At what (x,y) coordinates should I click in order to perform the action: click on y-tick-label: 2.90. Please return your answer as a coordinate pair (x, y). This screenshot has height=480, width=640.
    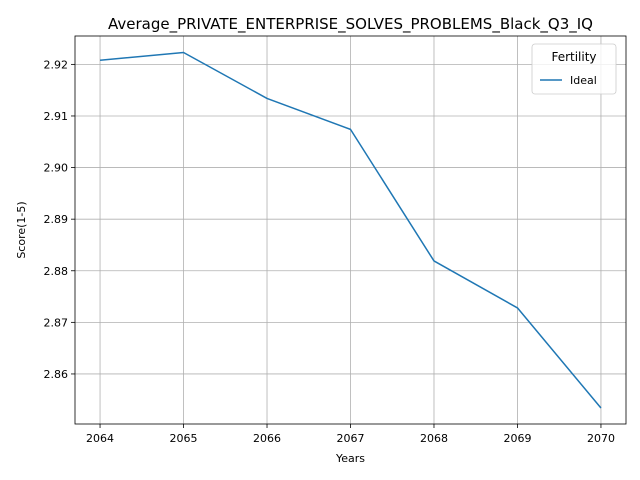
    Looking at the image, I should click on (56, 168).